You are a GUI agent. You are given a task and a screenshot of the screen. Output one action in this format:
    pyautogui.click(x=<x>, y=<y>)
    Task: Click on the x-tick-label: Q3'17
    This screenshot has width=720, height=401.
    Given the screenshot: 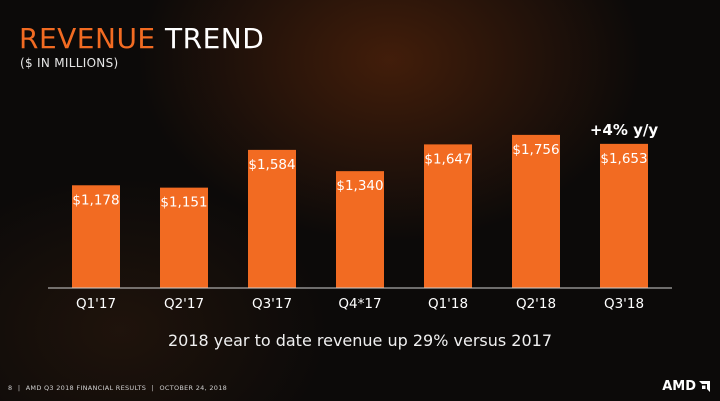 What is the action you would take?
    pyautogui.click(x=272, y=304)
    